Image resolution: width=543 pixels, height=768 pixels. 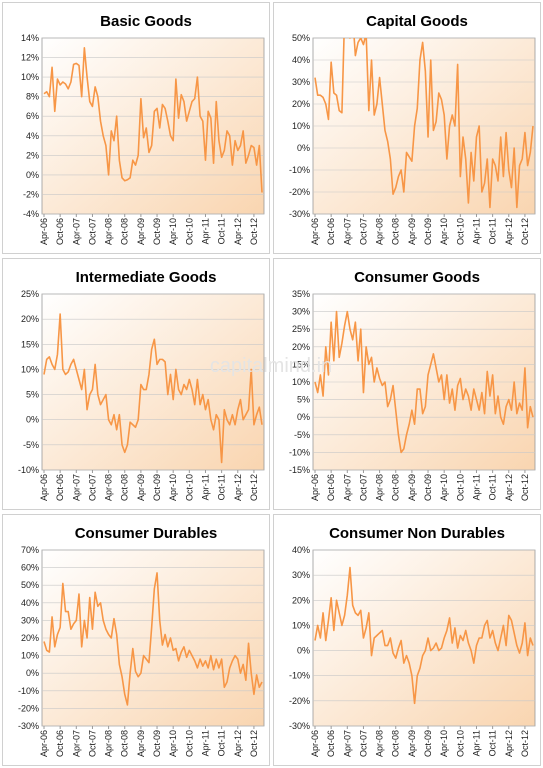 What do you see at coordinates (146, 277) in the screenshot?
I see `chart-title: Intermediate Goods` at bounding box center [146, 277].